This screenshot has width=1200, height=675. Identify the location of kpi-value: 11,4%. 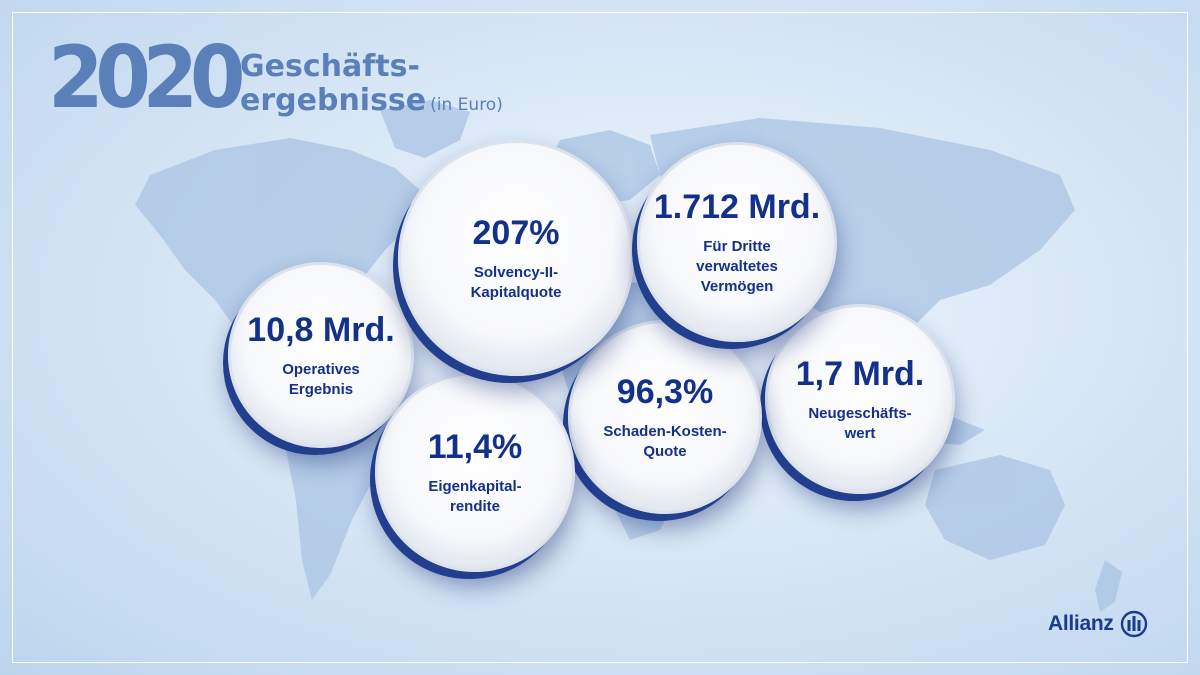
(475, 447).